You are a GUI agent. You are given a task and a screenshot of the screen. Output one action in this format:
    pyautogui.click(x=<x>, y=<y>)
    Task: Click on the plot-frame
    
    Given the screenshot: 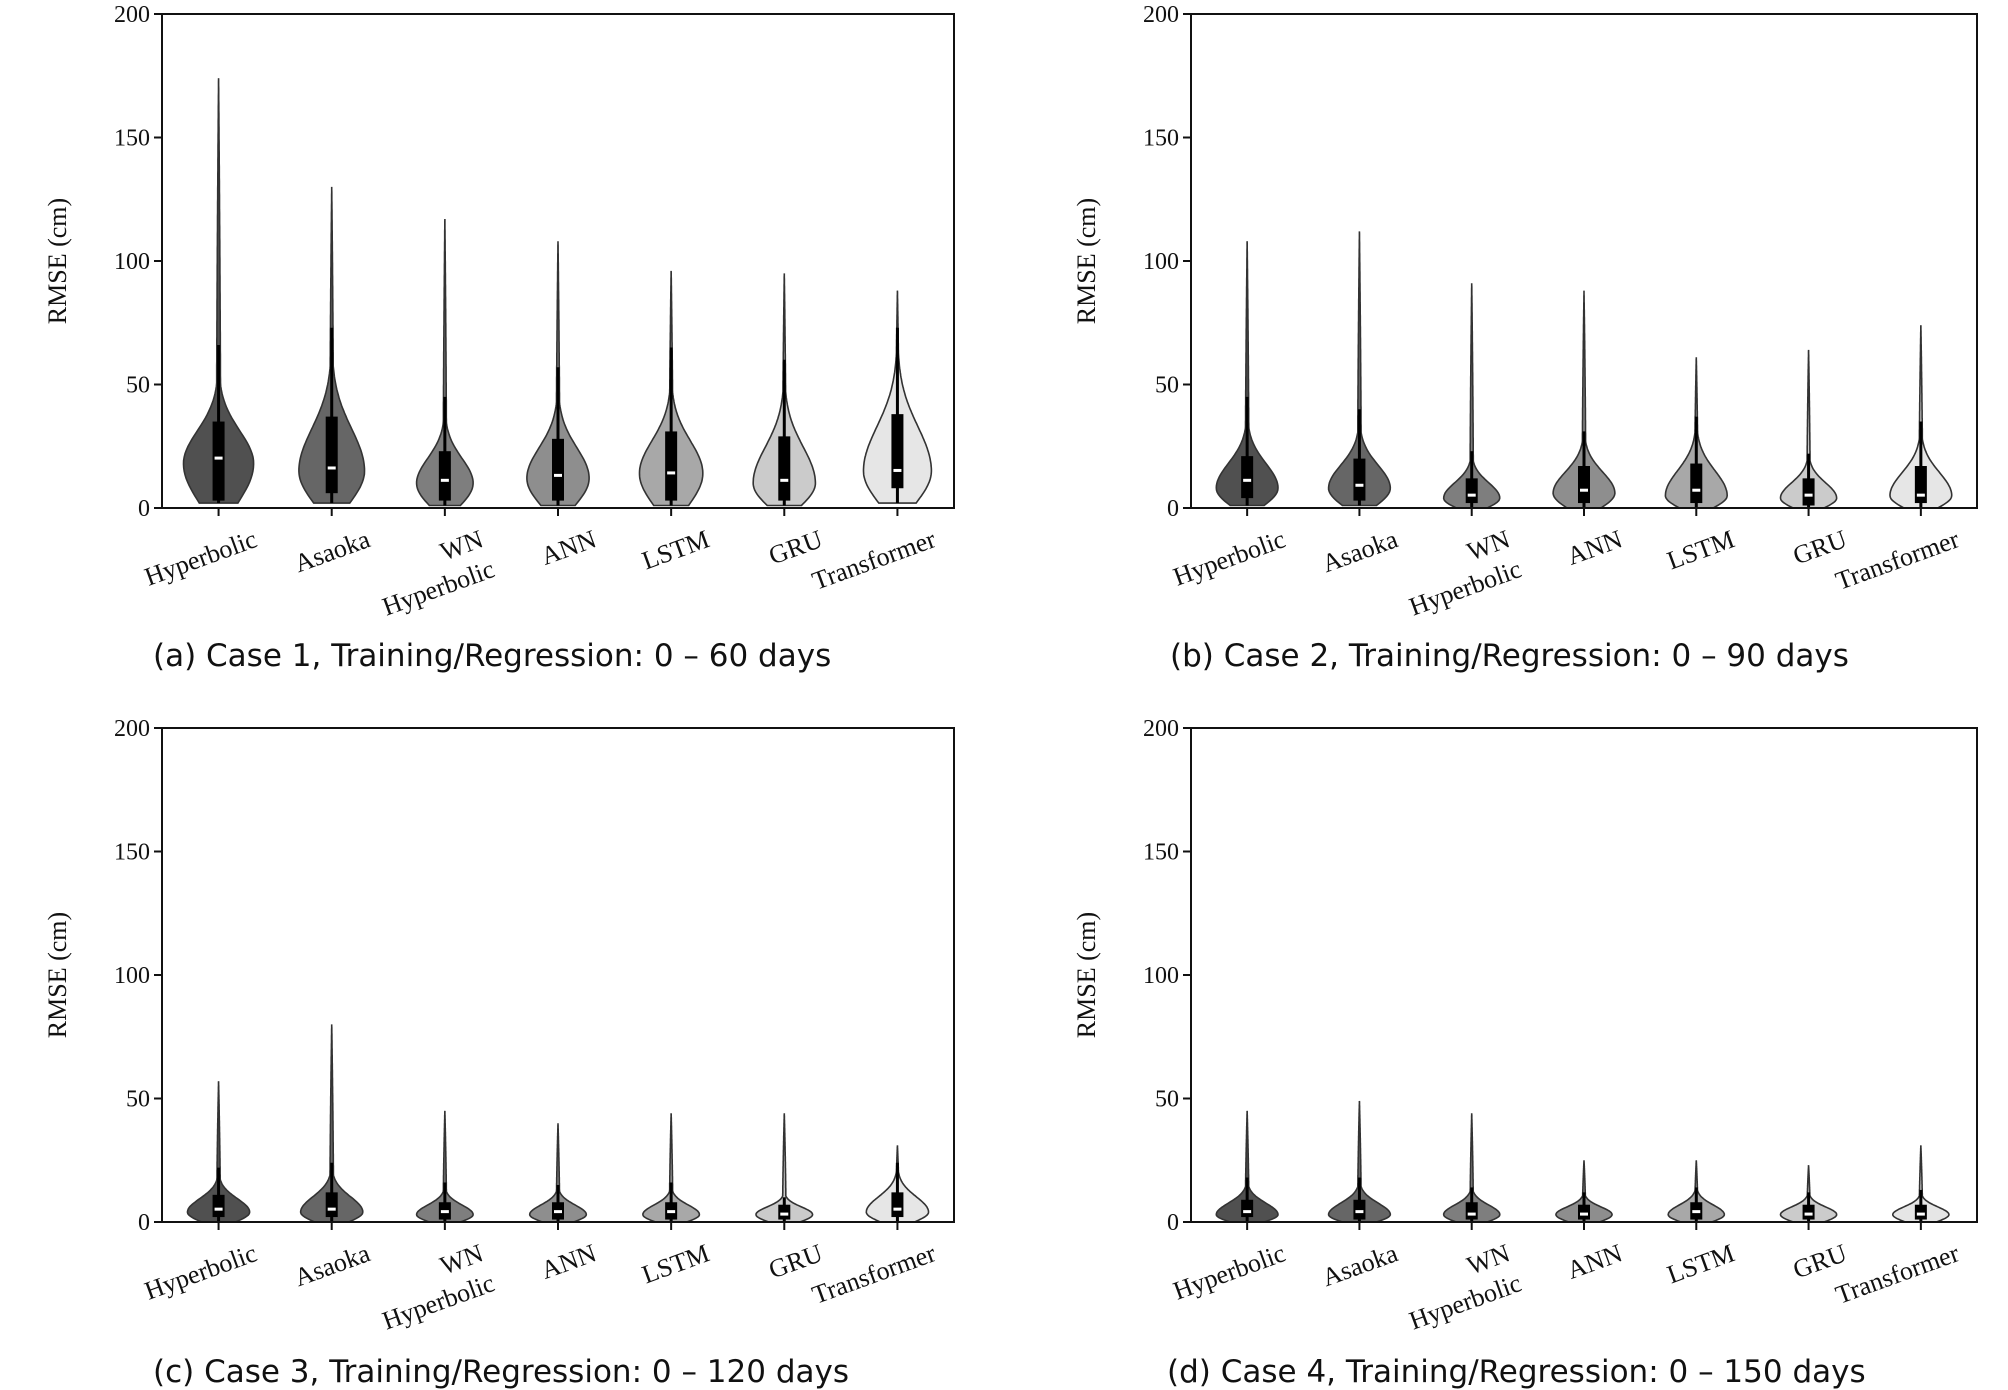 What is the action you would take?
    pyautogui.click(x=1584, y=975)
    